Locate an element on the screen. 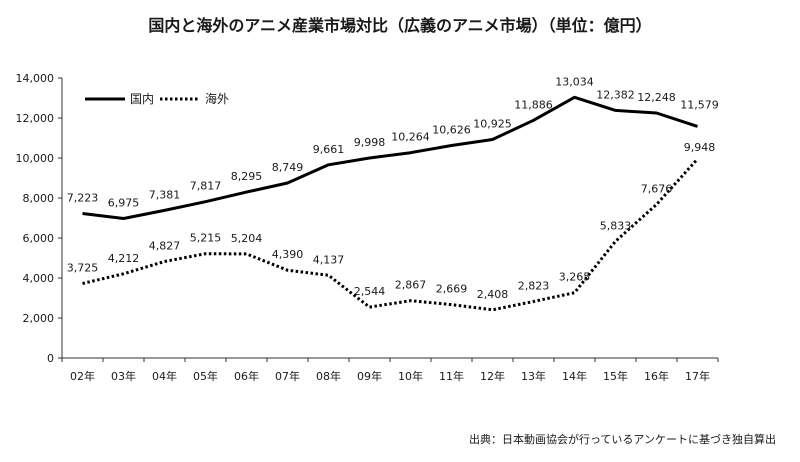 This screenshot has width=800, height=462. x-tick-label: 16年 is located at coordinates (656, 376).